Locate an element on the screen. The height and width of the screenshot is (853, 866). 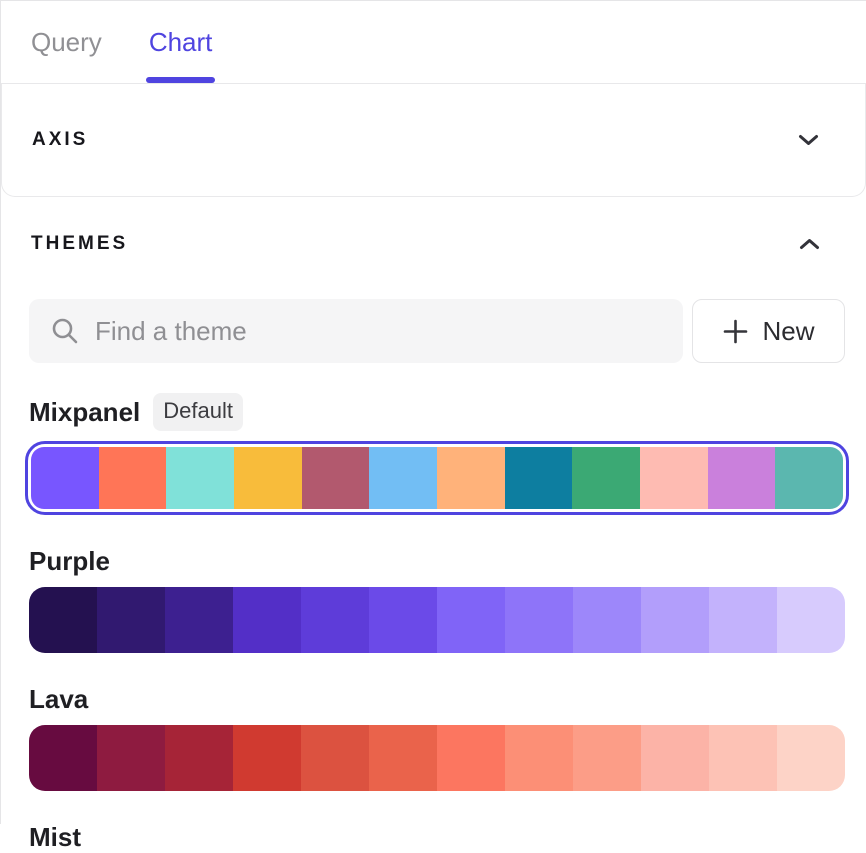
theme-item: Mixpanel Default is located at coordinates (437, 454).